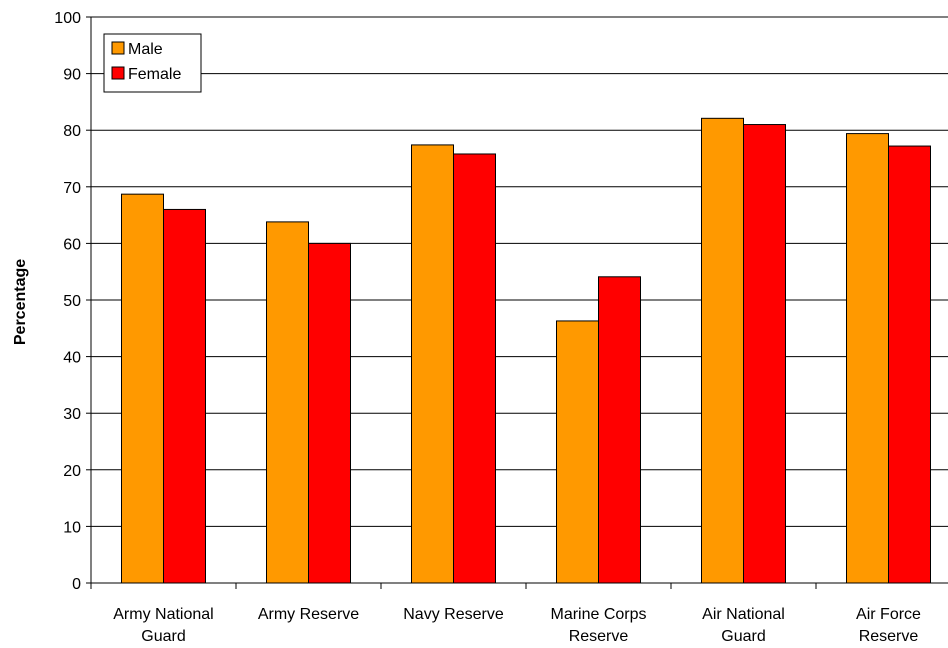  What do you see at coordinates (76, 584) in the screenshot?
I see `y-tick-label: 0` at bounding box center [76, 584].